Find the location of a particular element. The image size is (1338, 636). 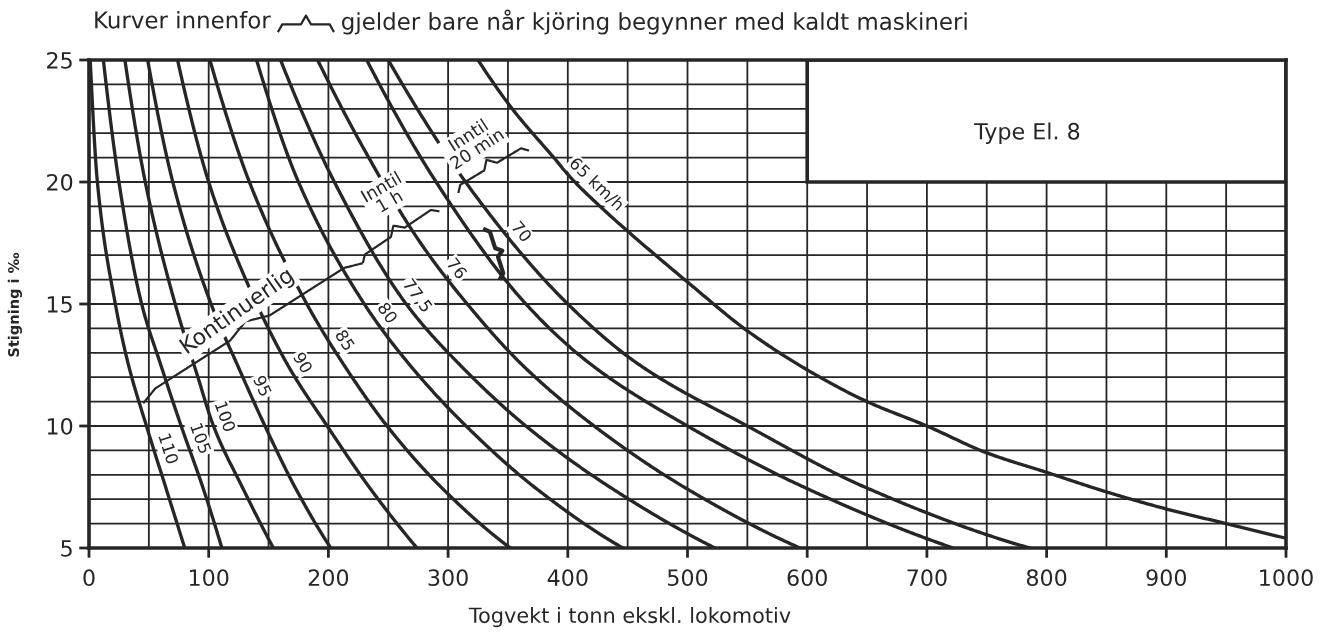

y-tick-label: 10 is located at coordinates (60, 426).